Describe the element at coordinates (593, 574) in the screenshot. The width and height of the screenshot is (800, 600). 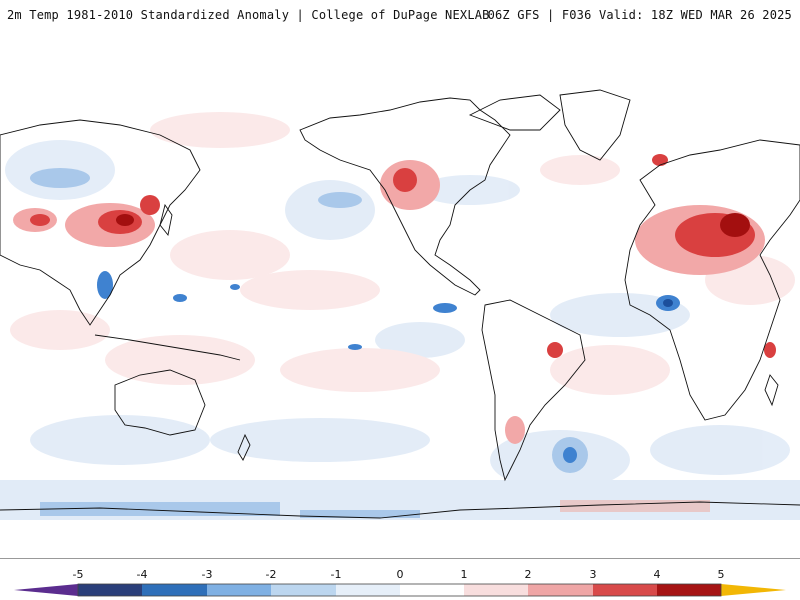
I see `colorbar-label-3: 3` at that location.